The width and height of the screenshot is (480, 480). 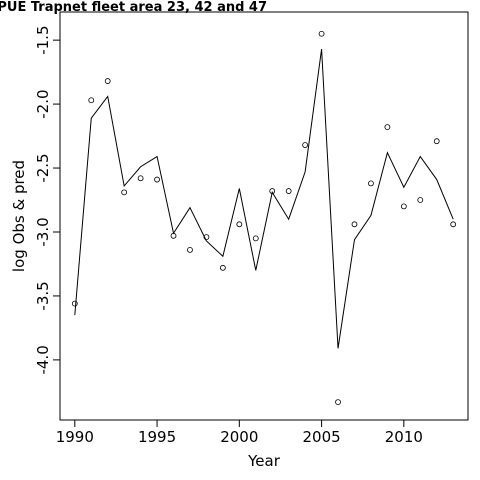 I want to click on x-tick-label: 2000, so click(x=239, y=437).